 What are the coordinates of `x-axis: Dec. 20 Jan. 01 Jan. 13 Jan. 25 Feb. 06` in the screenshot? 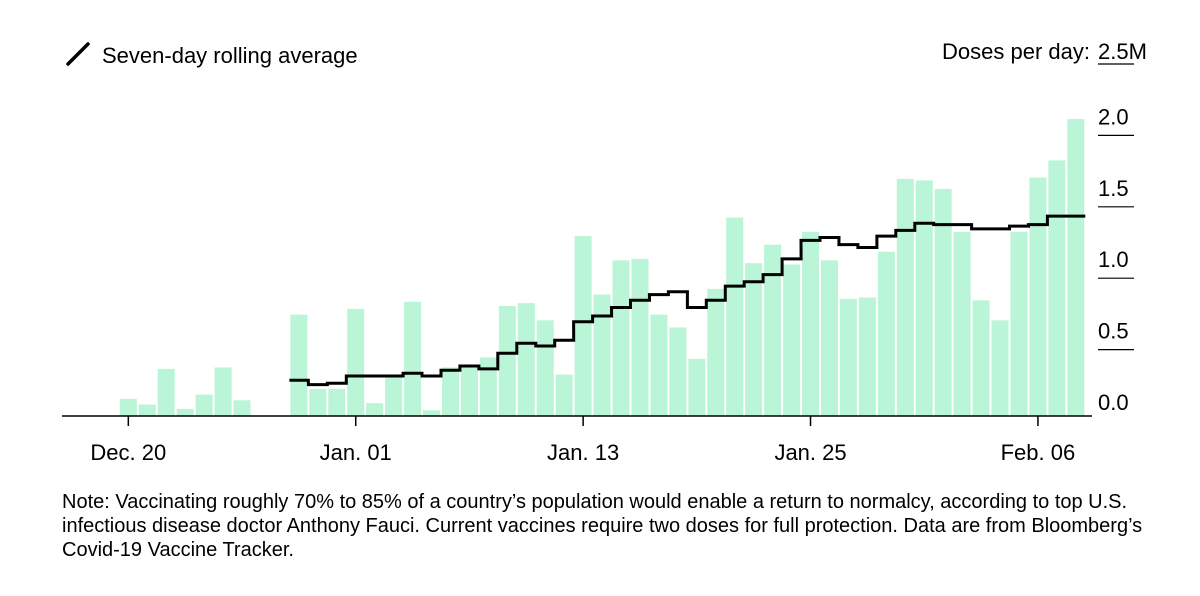 It's located at (582, 440).